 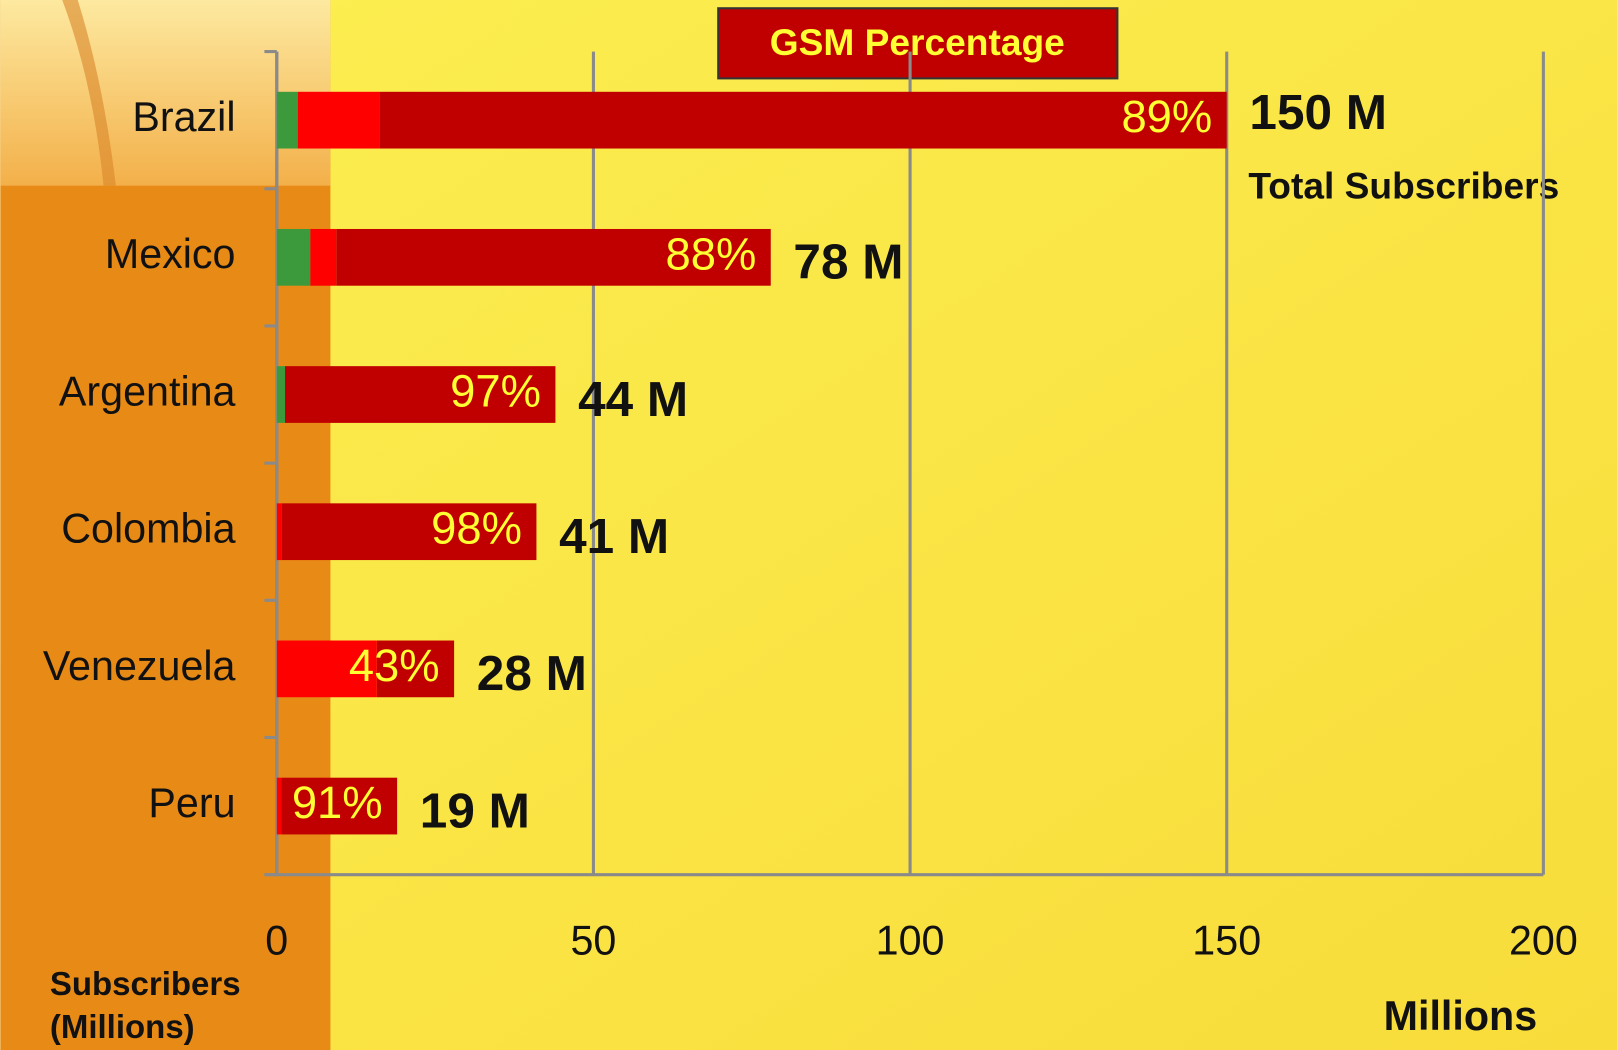 I want to click on y-tick-label: Peru, so click(x=191, y=803).